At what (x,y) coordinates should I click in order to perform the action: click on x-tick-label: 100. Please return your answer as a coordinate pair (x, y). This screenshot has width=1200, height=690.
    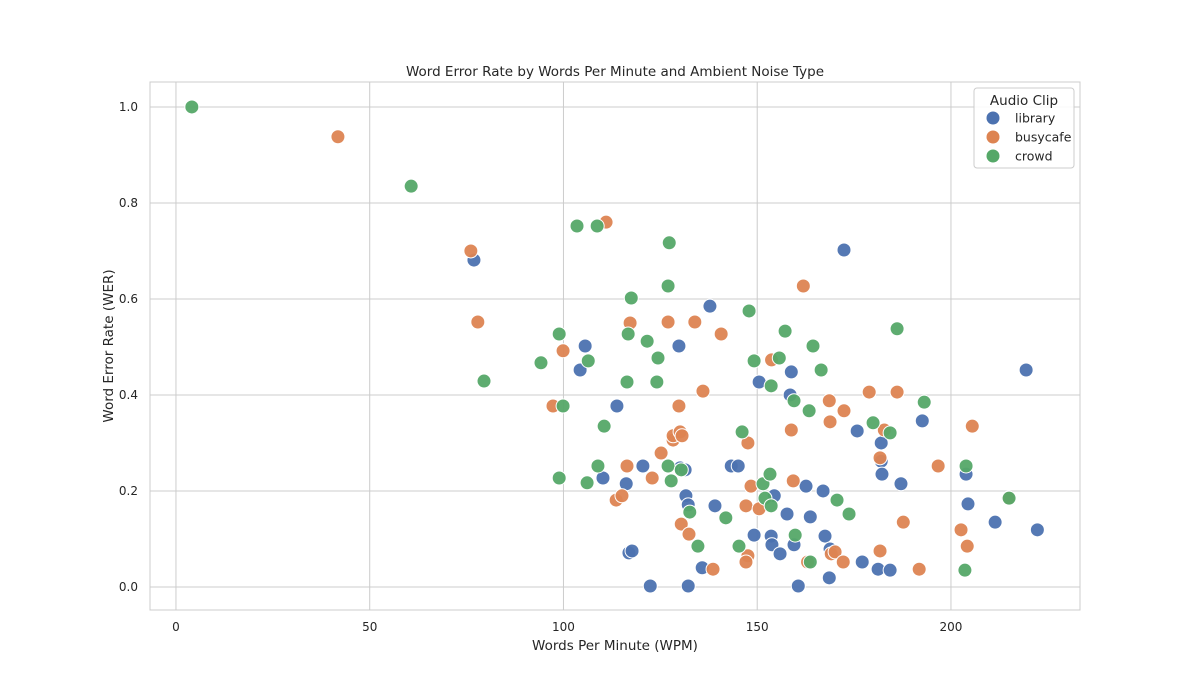
    Looking at the image, I should click on (563, 627).